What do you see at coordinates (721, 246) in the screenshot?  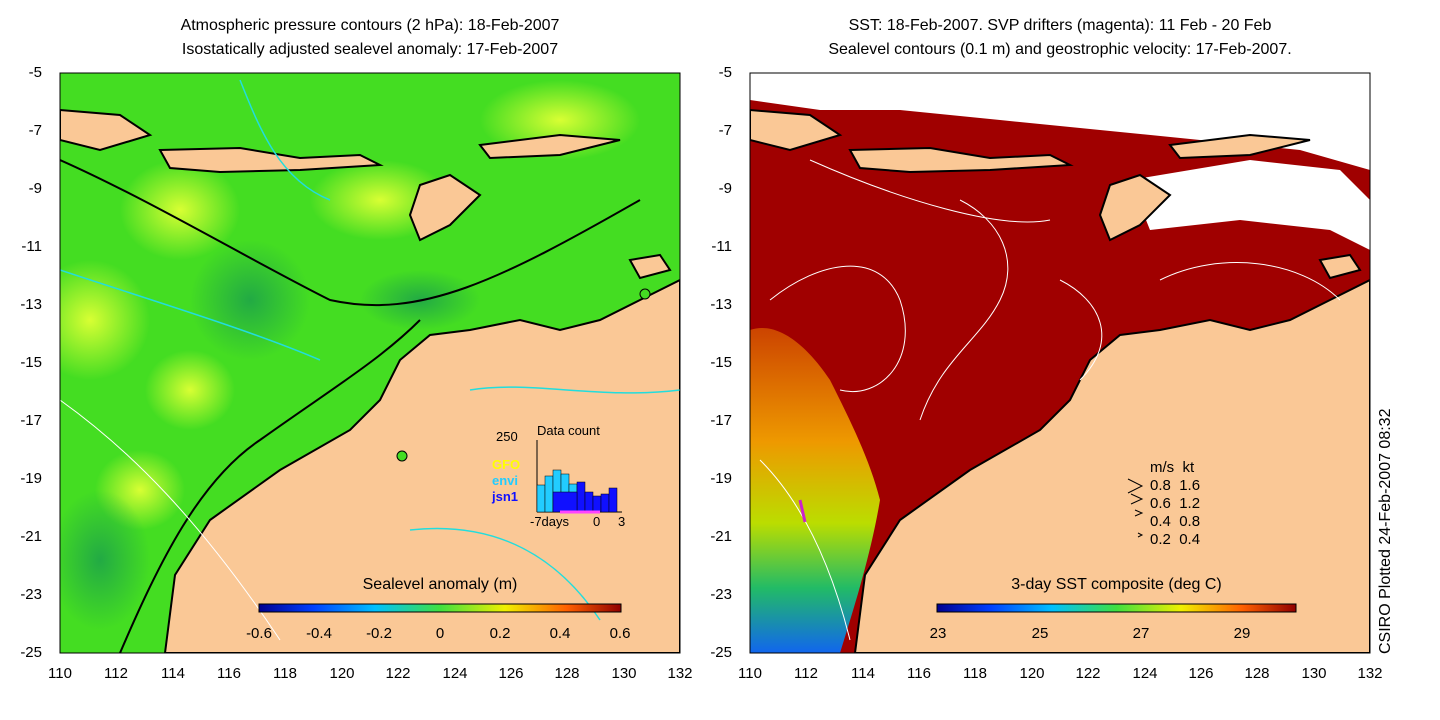 I see `right-y-tick: -11` at bounding box center [721, 246].